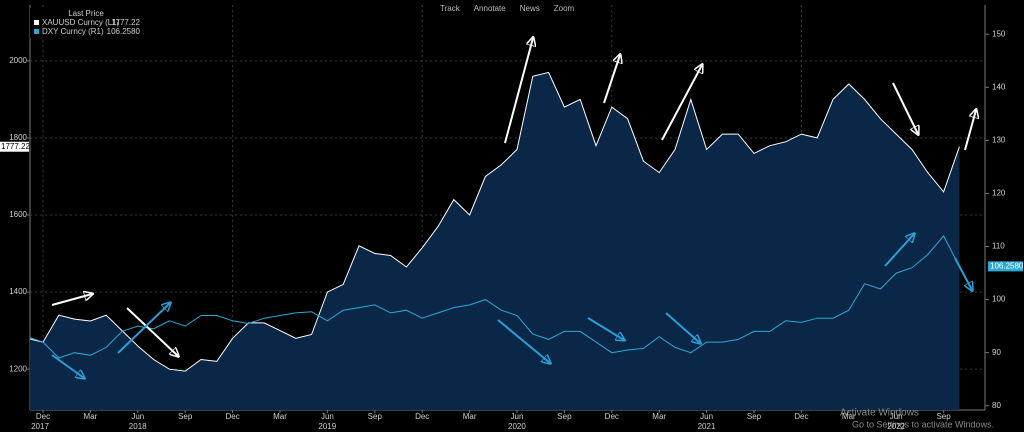  I want to click on toolbar-button: Annotate, so click(490, 8).